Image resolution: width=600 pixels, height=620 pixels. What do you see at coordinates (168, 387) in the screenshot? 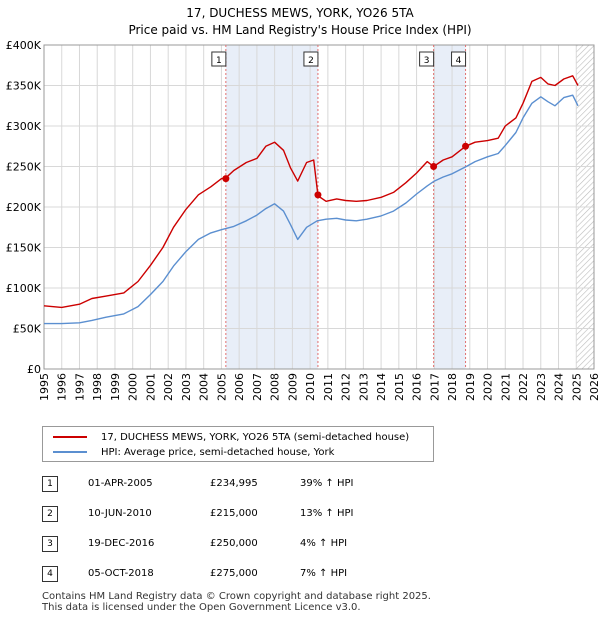
I see `x-tick-label: 2002` at bounding box center [168, 387].